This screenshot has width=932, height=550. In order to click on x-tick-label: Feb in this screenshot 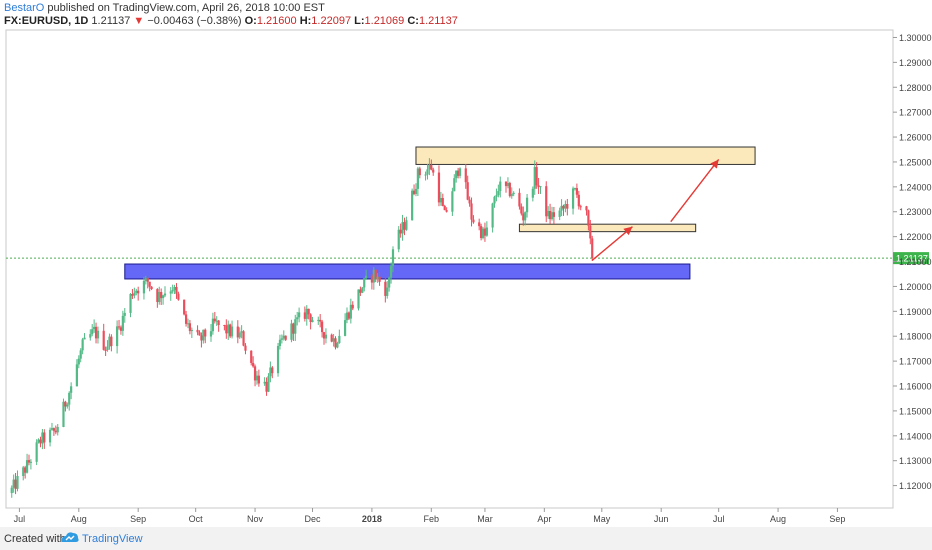, I will do `click(432, 519)`.